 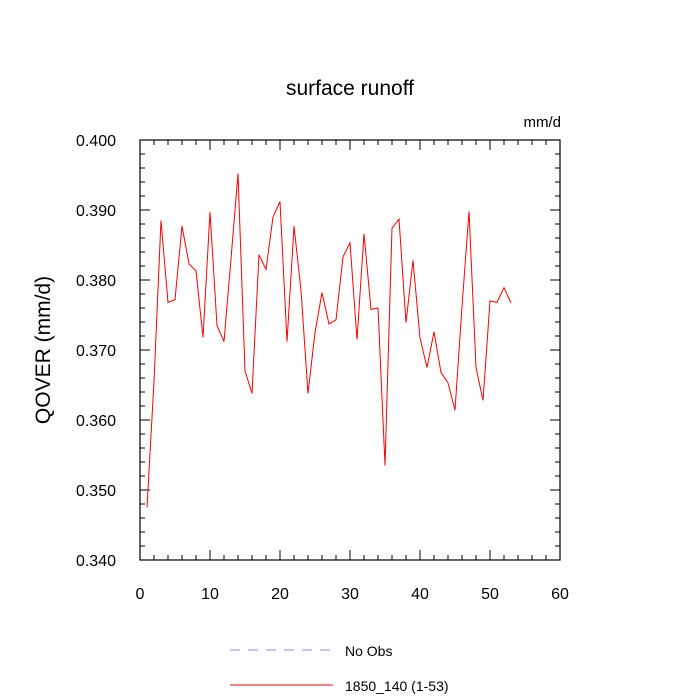 What do you see at coordinates (339, 668) in the screenshot?
I see `legend: No Obs 1850_140 (1-53)` at bounding box center [339, 668].